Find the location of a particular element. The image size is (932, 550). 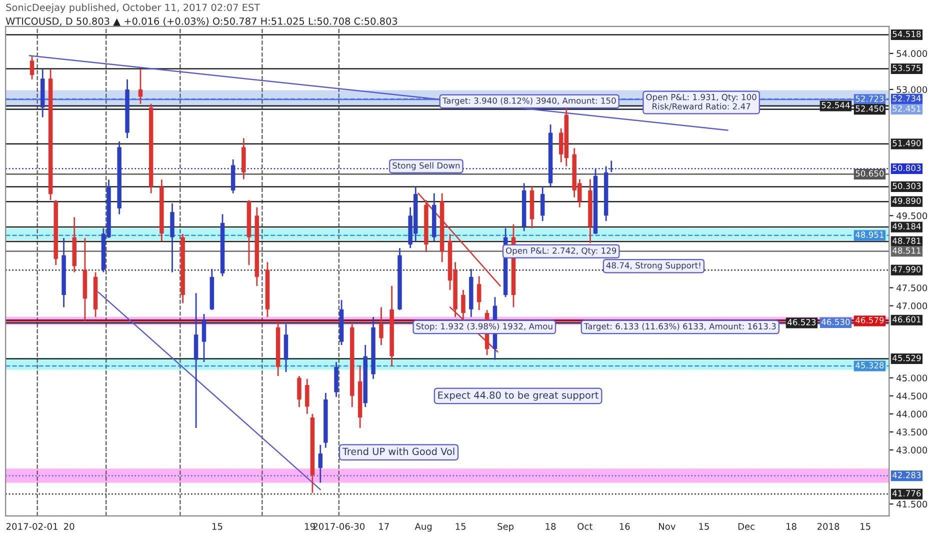

x-tick-label: 16 is located at coordinates (625, 526).